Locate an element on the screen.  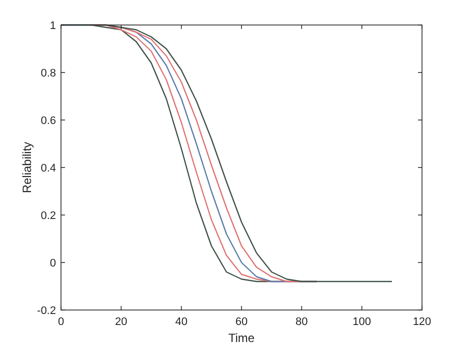
x-tick-label: 100 is located at coordinates (362, 322).